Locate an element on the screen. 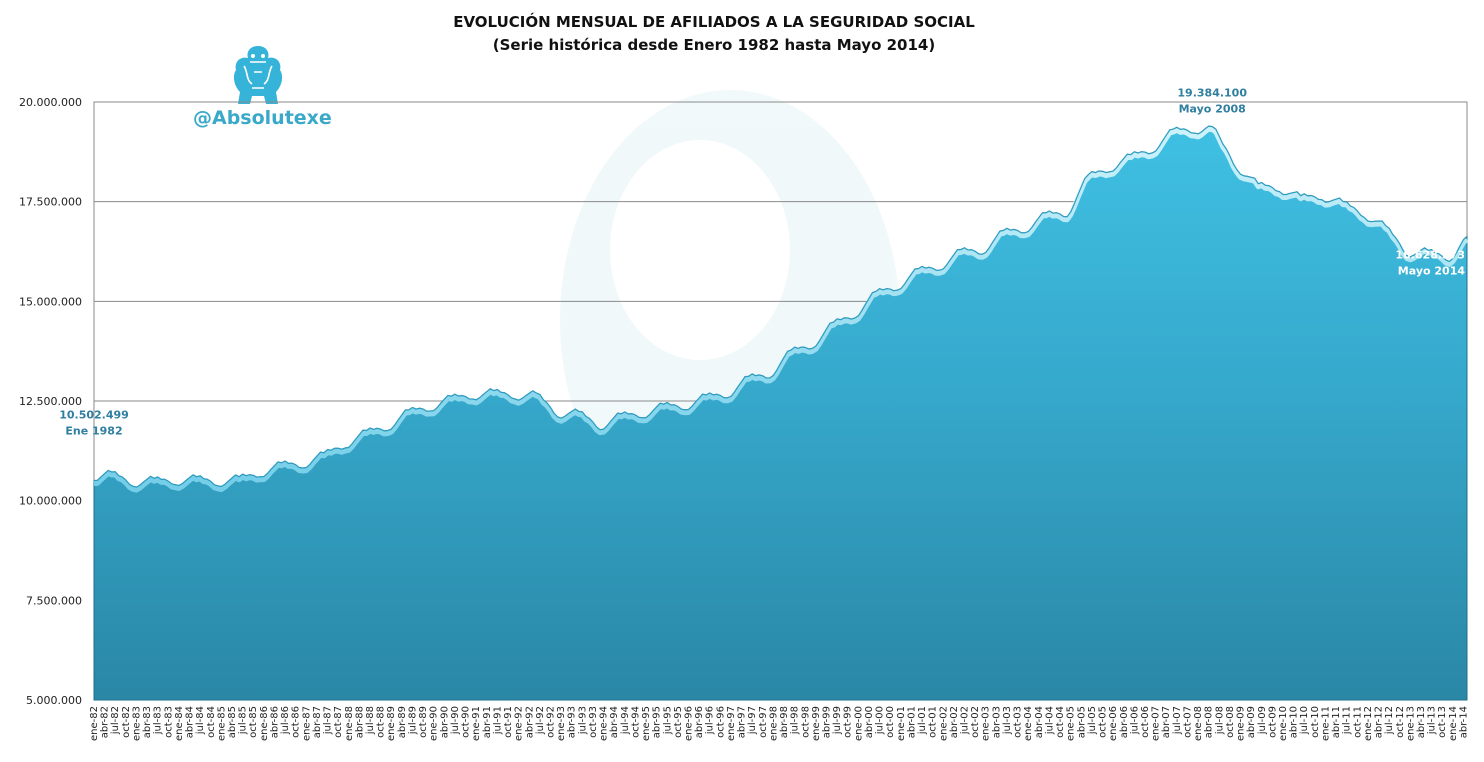 The image size is (1484, 762). x-tick-label: jul-12 is located at coordinates (1389, 720).